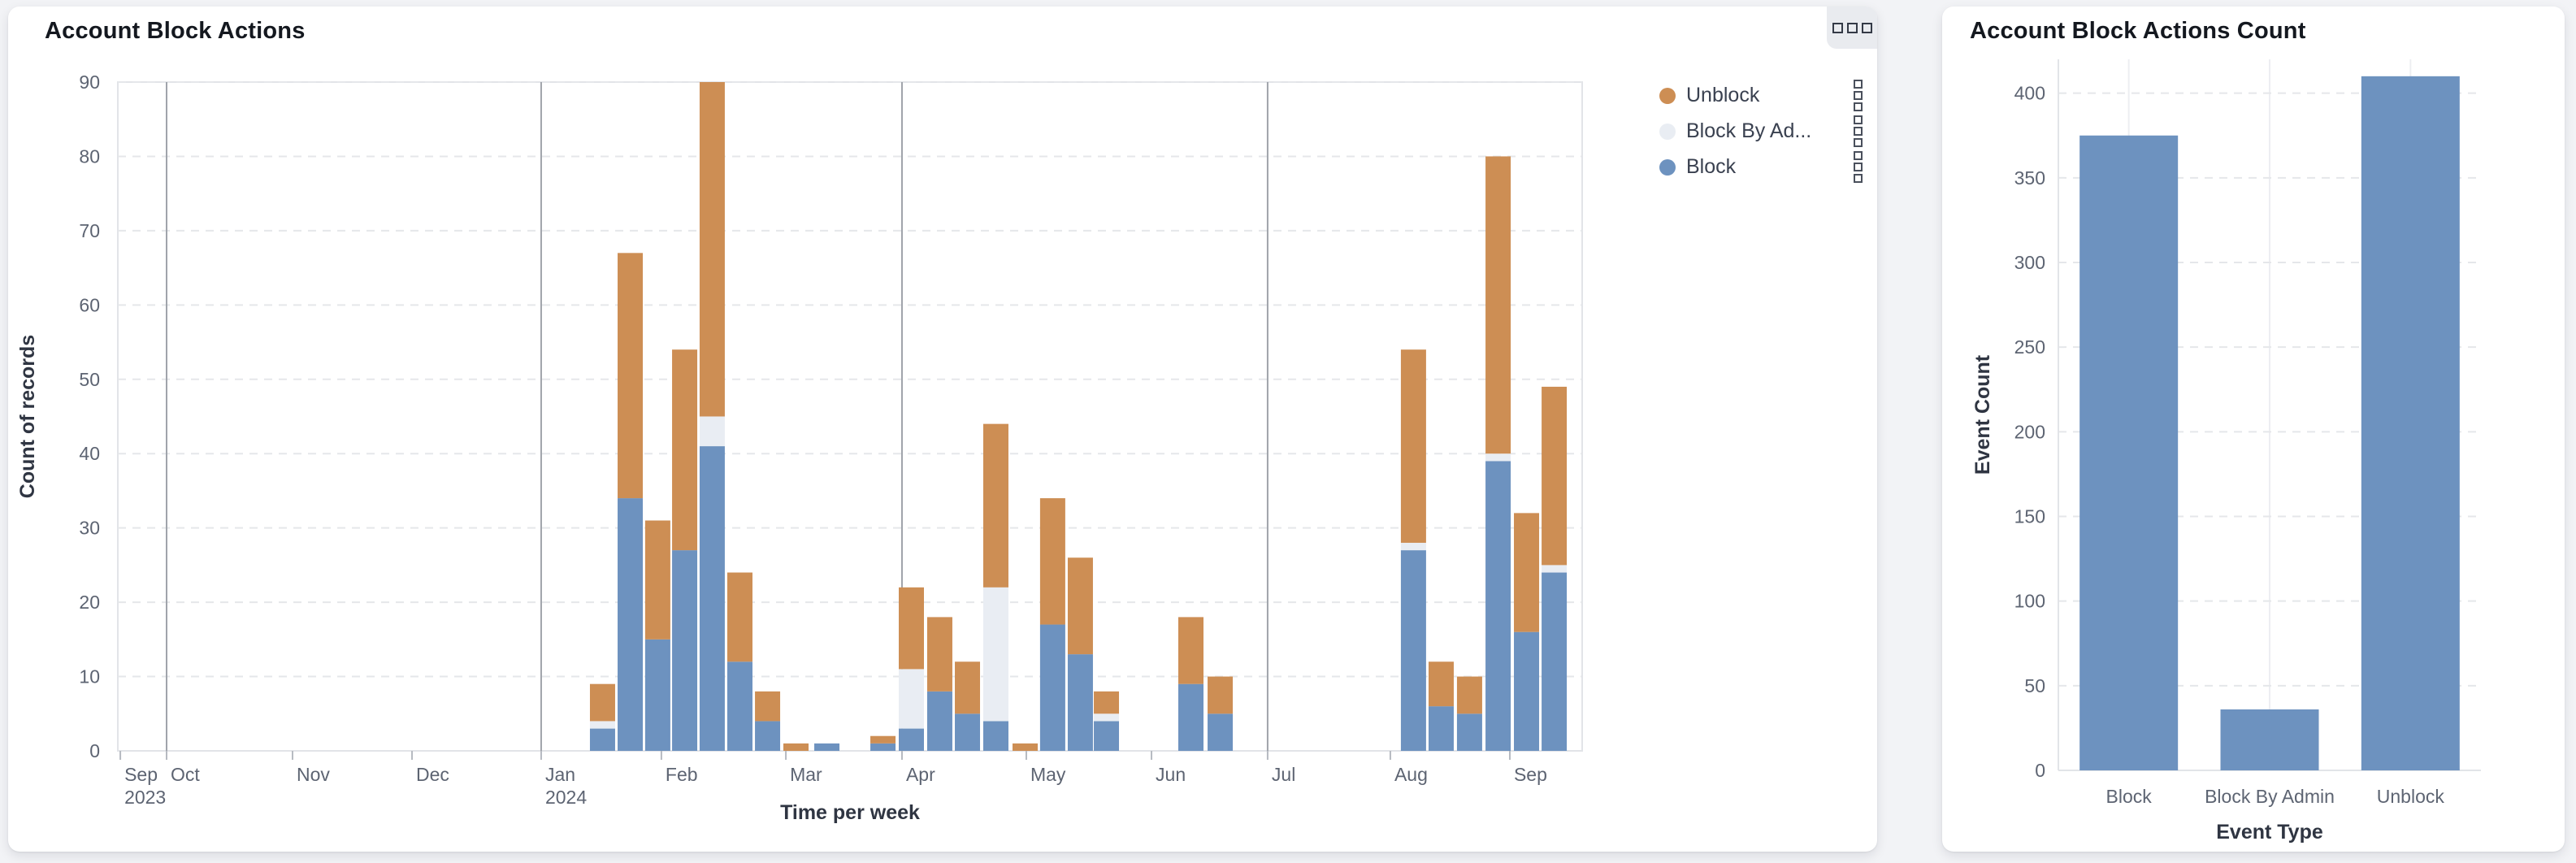 This screenshot has width=2576, height=863. I want to click on x-category-label: Block, so click(2129, 796).